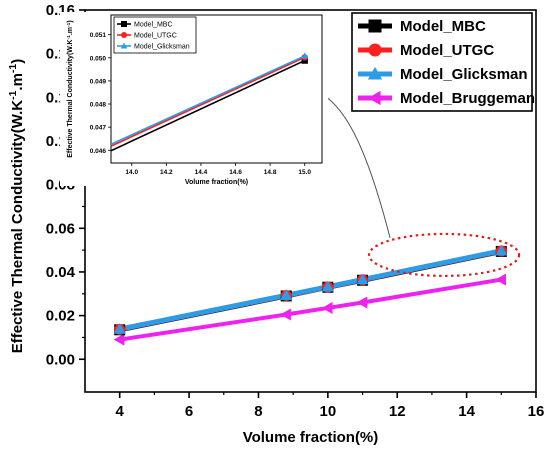 This screenshot has height=457, width=550. I want to click on inset-x-axis-title: Volume fraction(%), so click(216, 182).